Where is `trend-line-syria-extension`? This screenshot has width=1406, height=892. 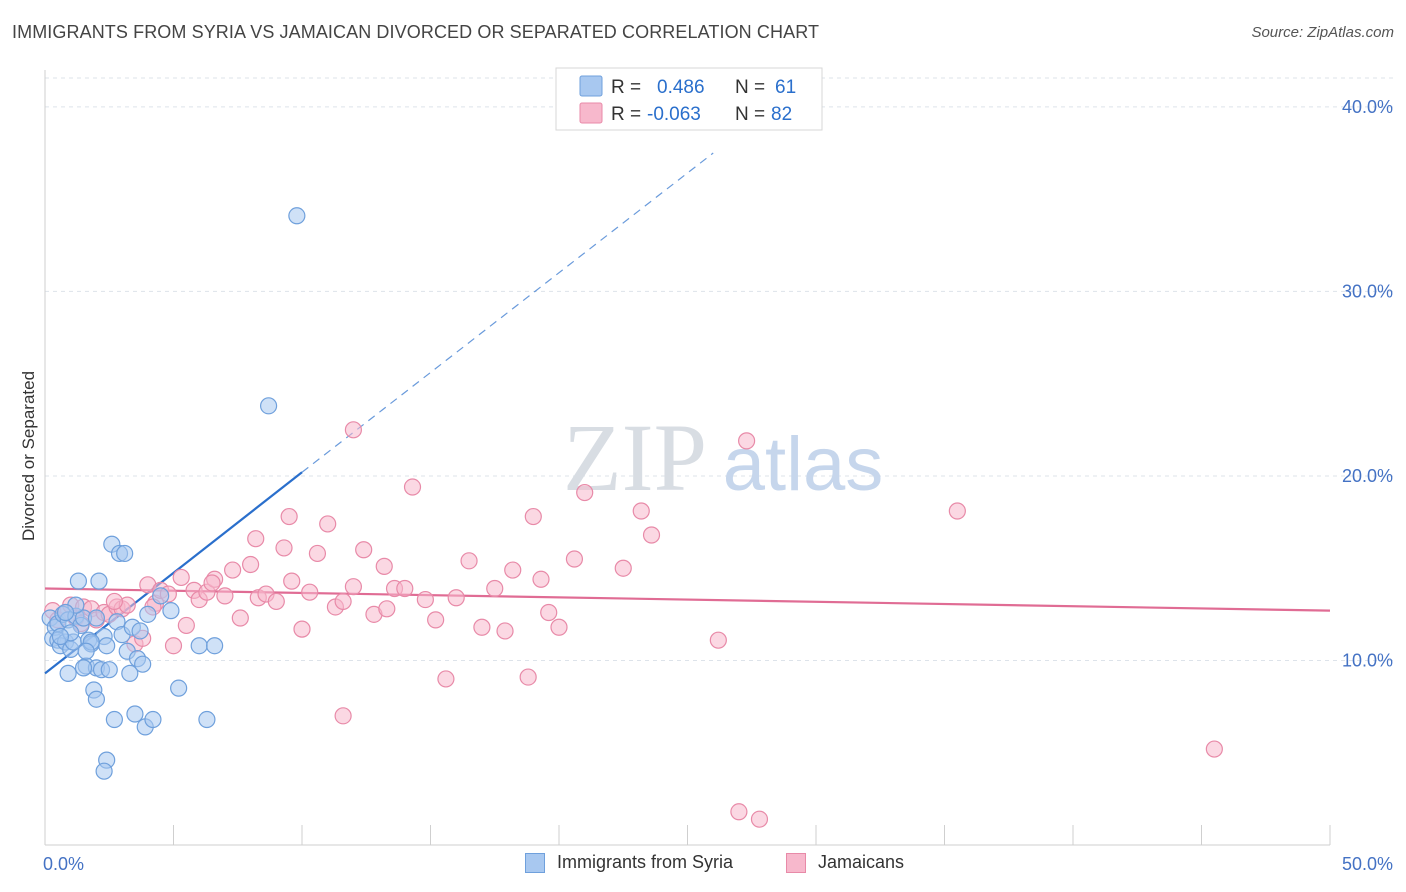
trend-line-syria-extension is located at coordinates (507, 312).